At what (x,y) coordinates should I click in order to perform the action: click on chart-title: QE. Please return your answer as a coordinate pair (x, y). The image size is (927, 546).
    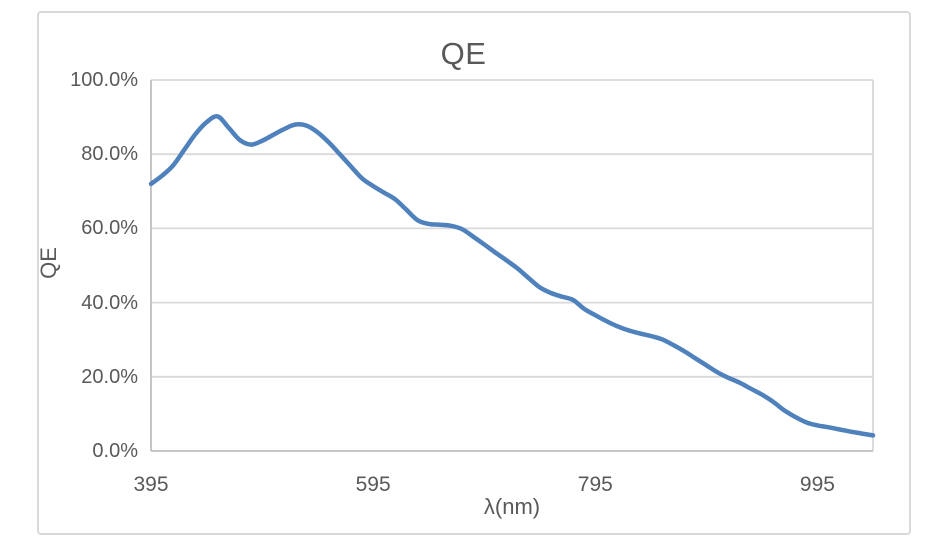
    Looking at the image, I should click on (463, 53).